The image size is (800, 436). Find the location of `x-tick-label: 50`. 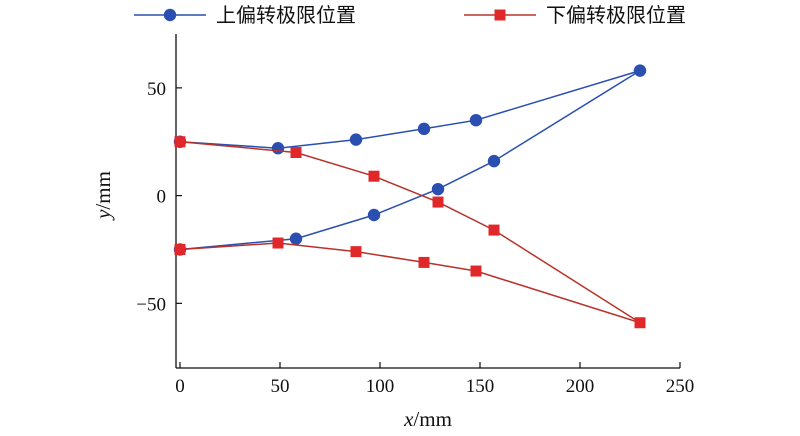

x-tick-label: 50 is located at coordinates (280, 386).